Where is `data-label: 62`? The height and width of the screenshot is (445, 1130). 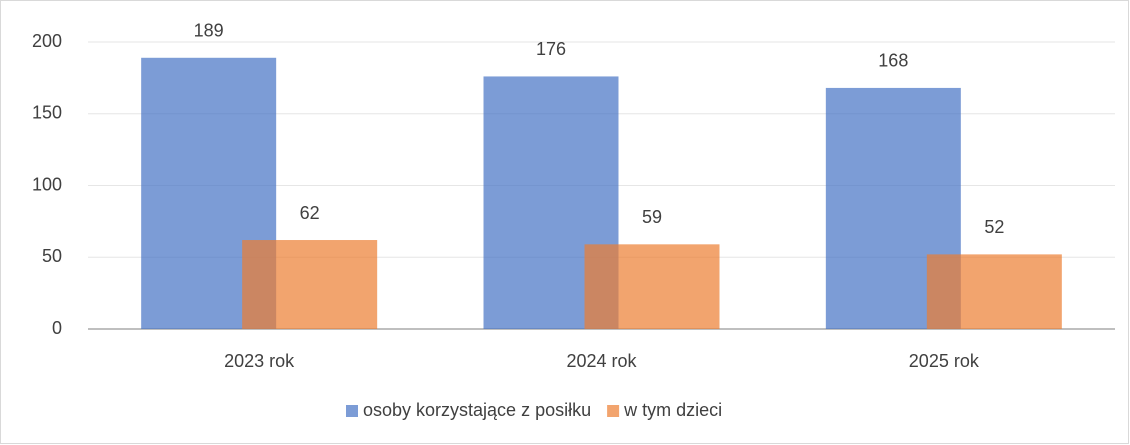 data-label: 62 is located at coordinates (310, 213).